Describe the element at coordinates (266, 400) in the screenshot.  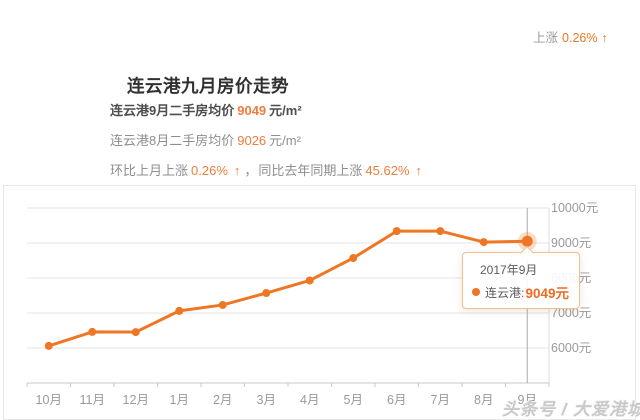
I see `x-axis-label: 3月` at that location.